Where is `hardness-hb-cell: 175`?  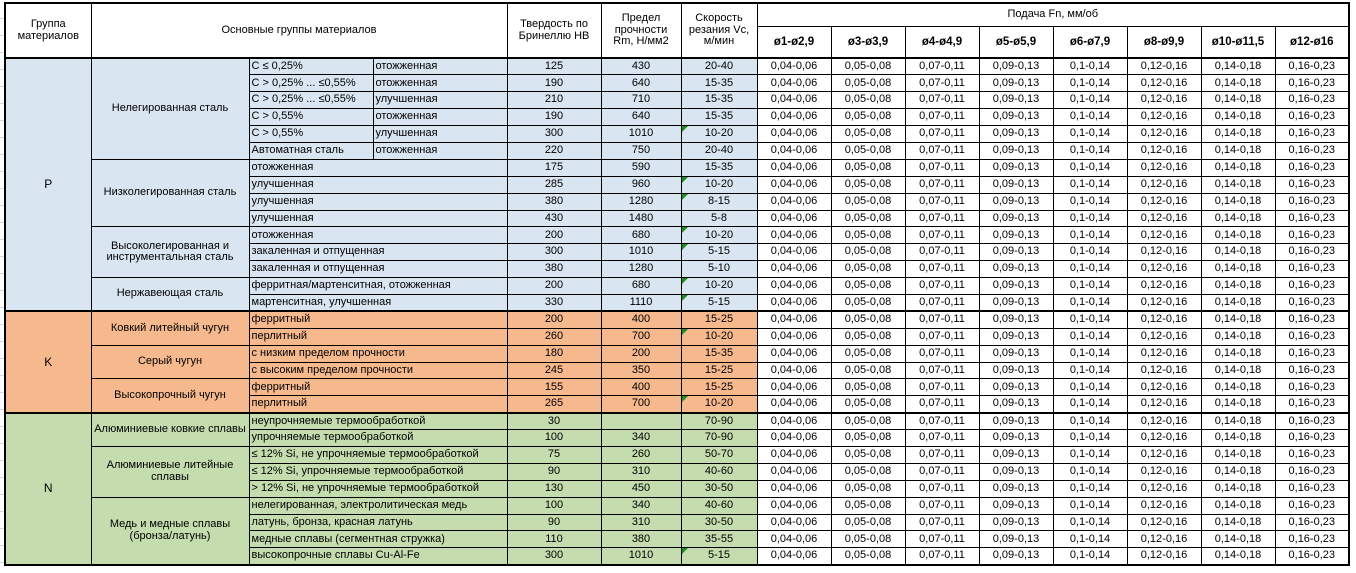 hardness-hb-cell: 175 is located at coordinates (554, 167).